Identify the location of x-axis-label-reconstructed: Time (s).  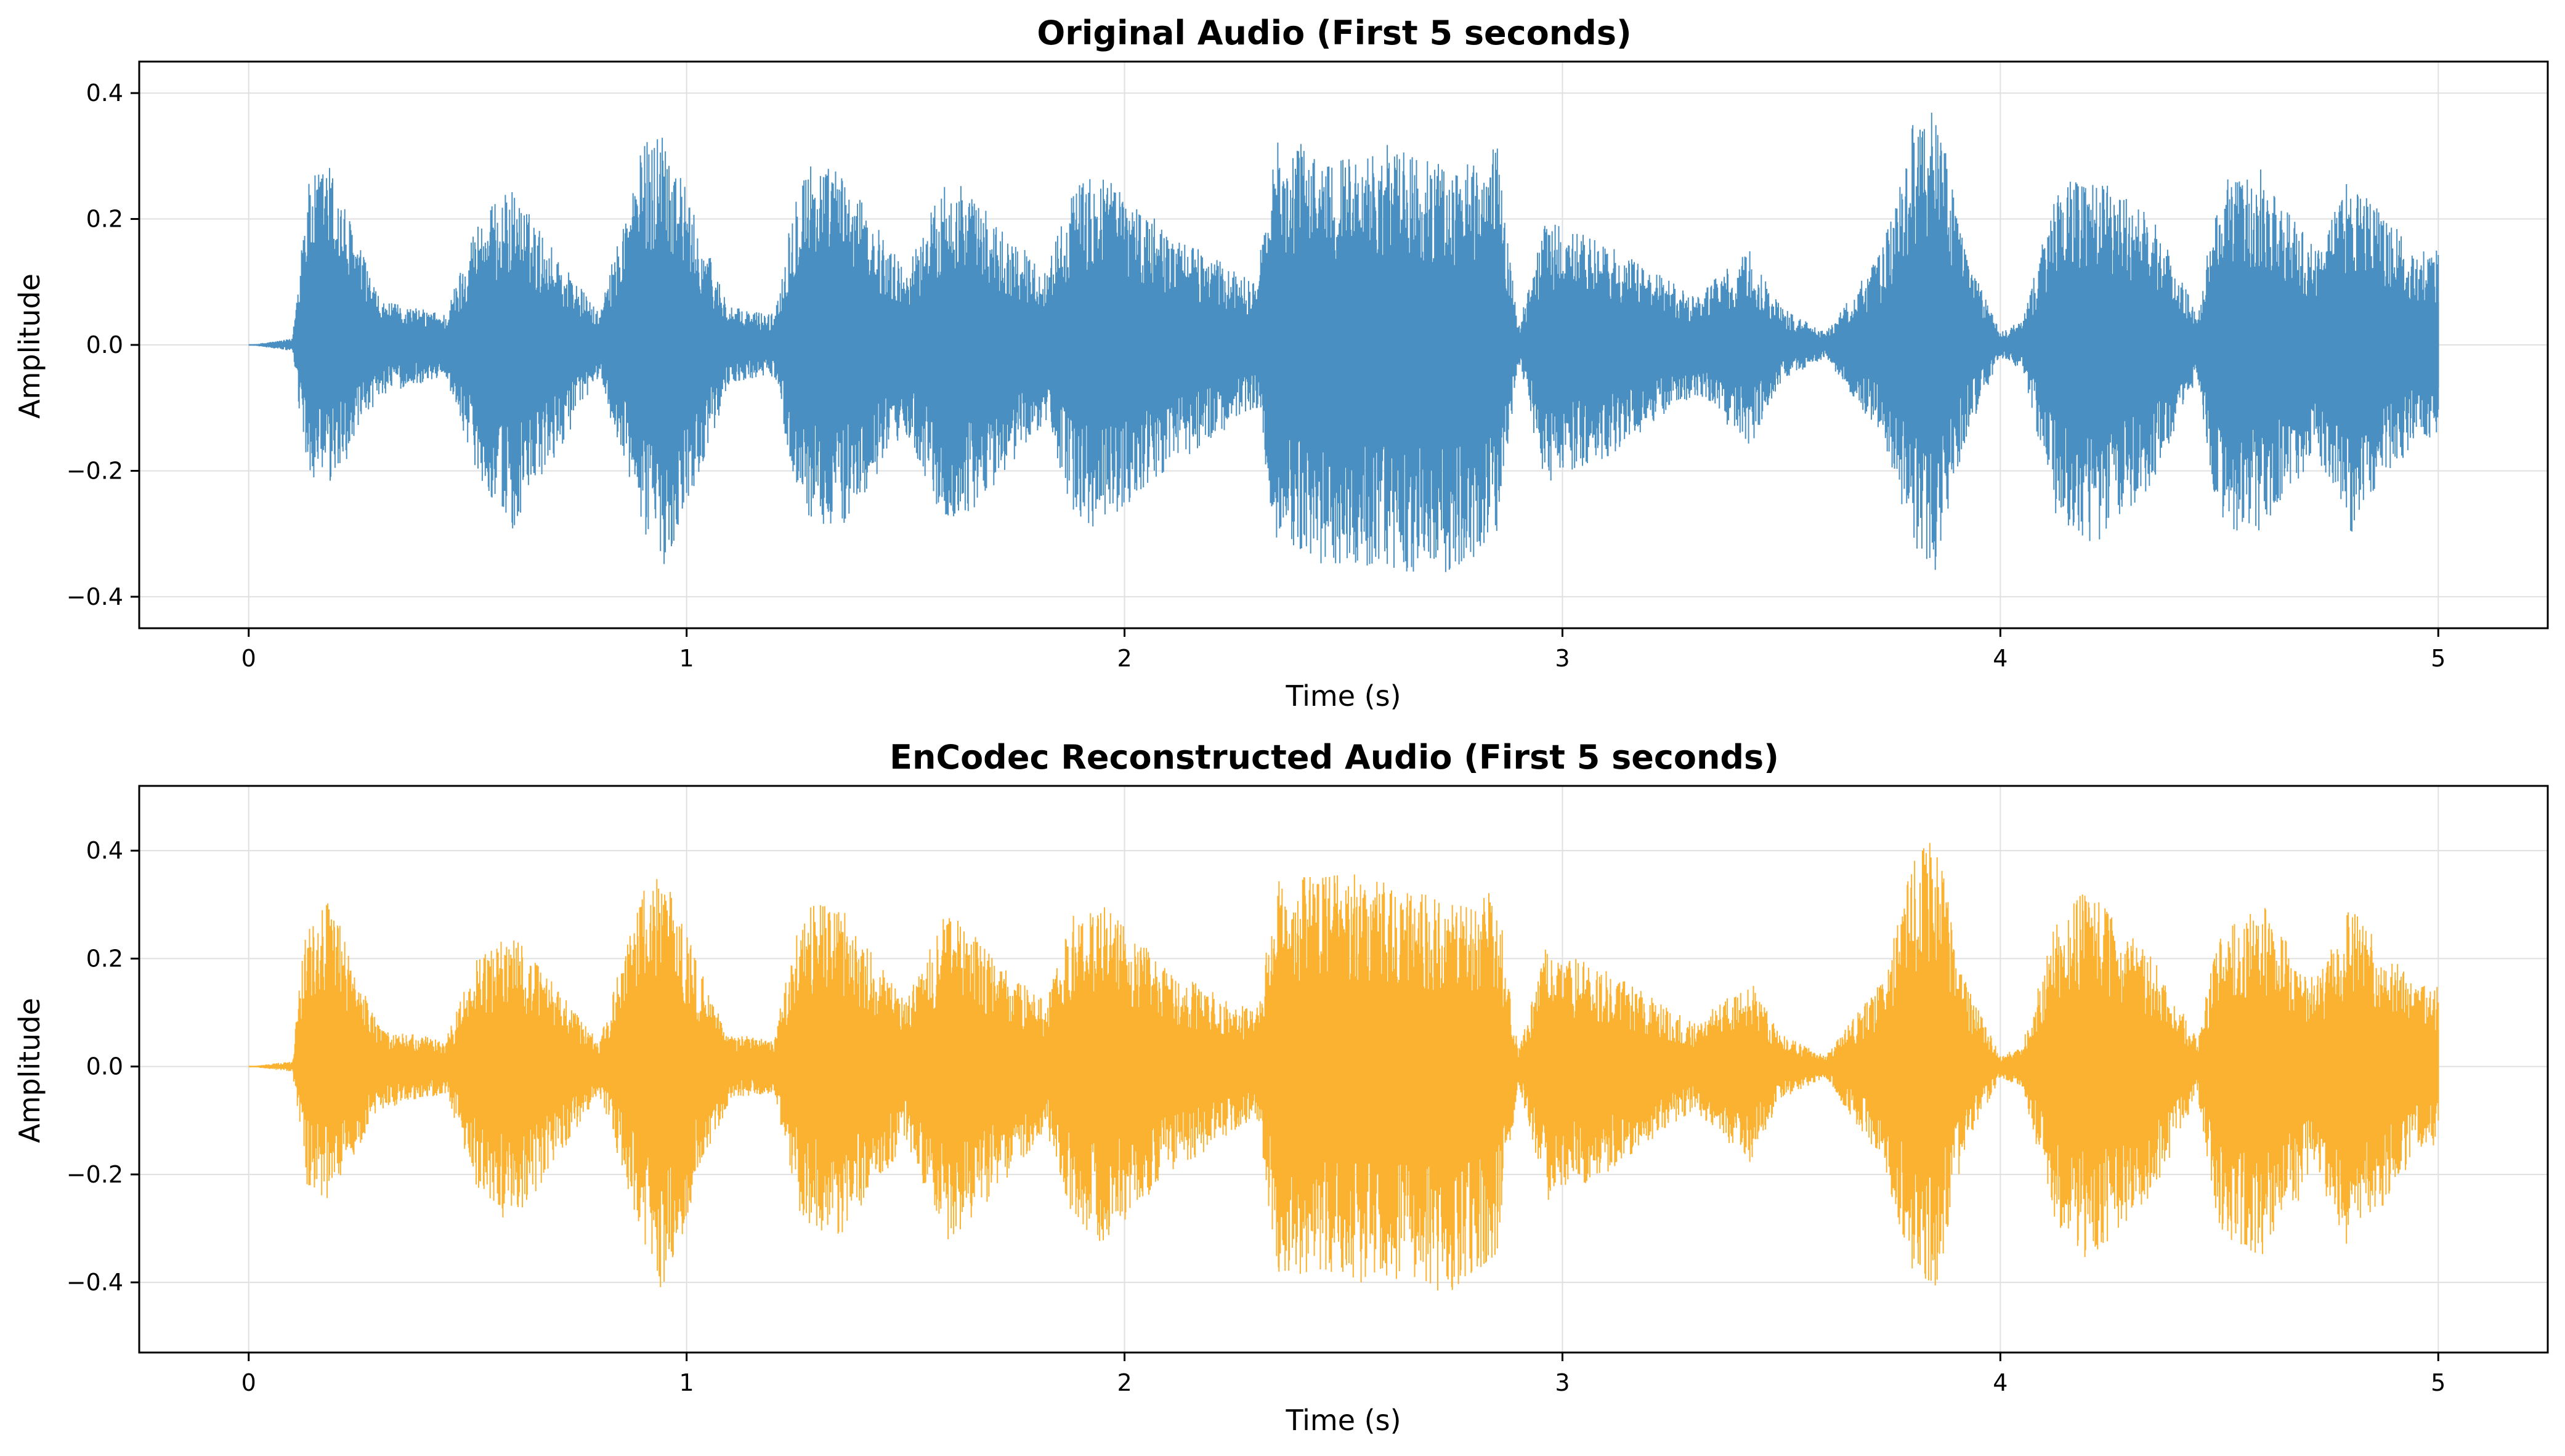
(1343, 1421).